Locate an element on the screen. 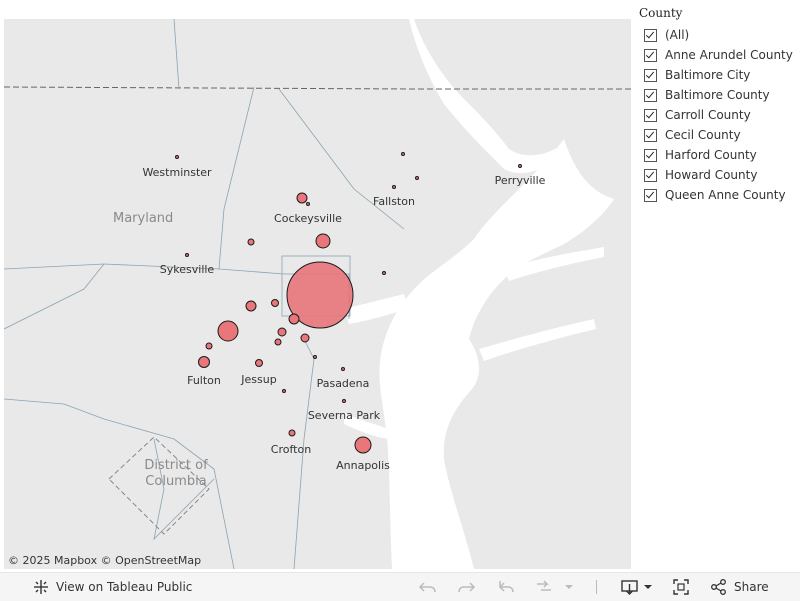 The width and height of the screenshot is (800, 601). region-label-dc: District of Columbia is located at coordinates (176, 473).